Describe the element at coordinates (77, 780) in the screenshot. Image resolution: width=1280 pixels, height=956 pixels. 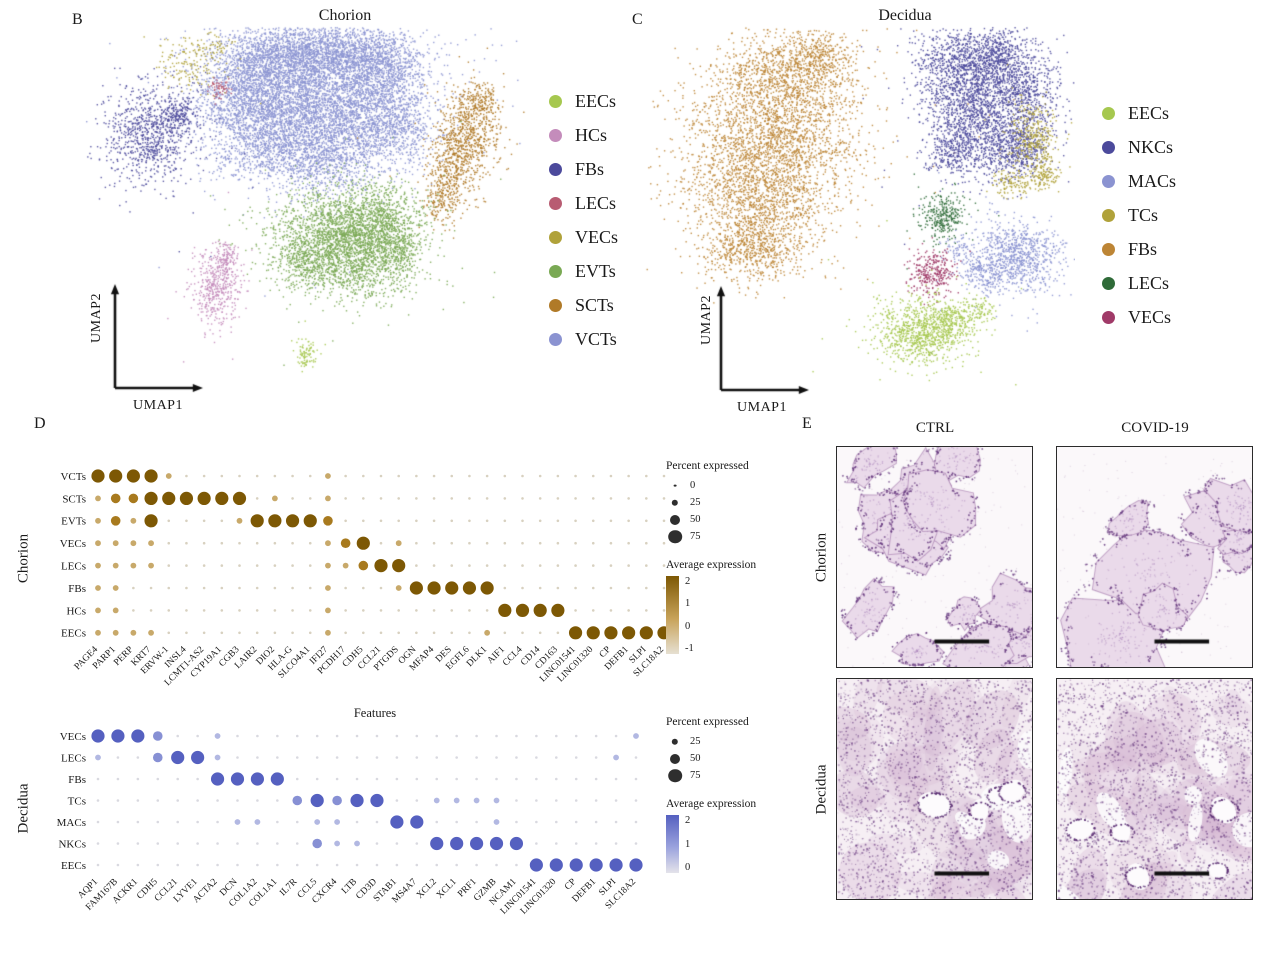
I see `dotplot-row-label: FBs` at that location.